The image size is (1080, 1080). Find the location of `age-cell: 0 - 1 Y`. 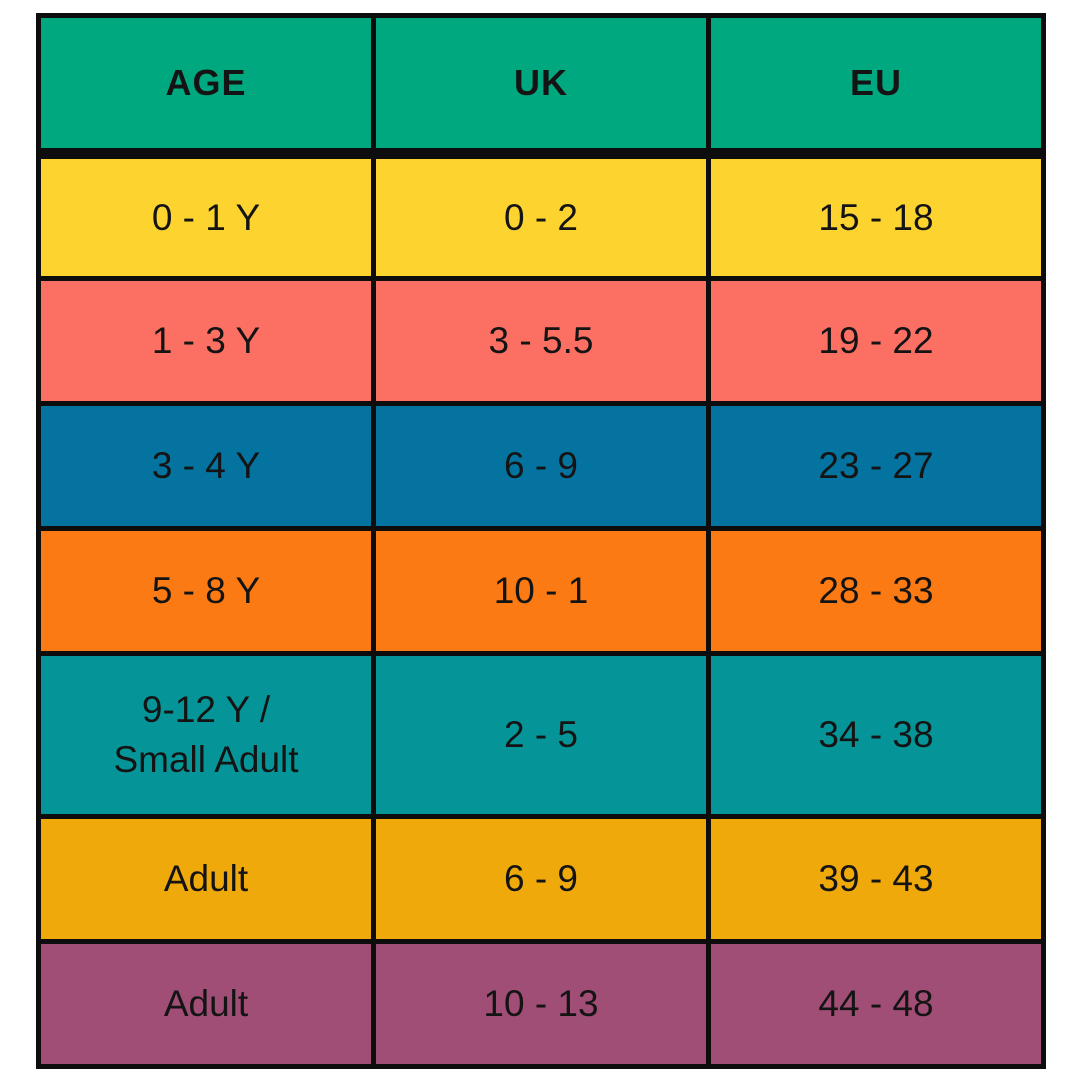

age-cell: 0 - 1 Y is located at coordinates (206, 216).